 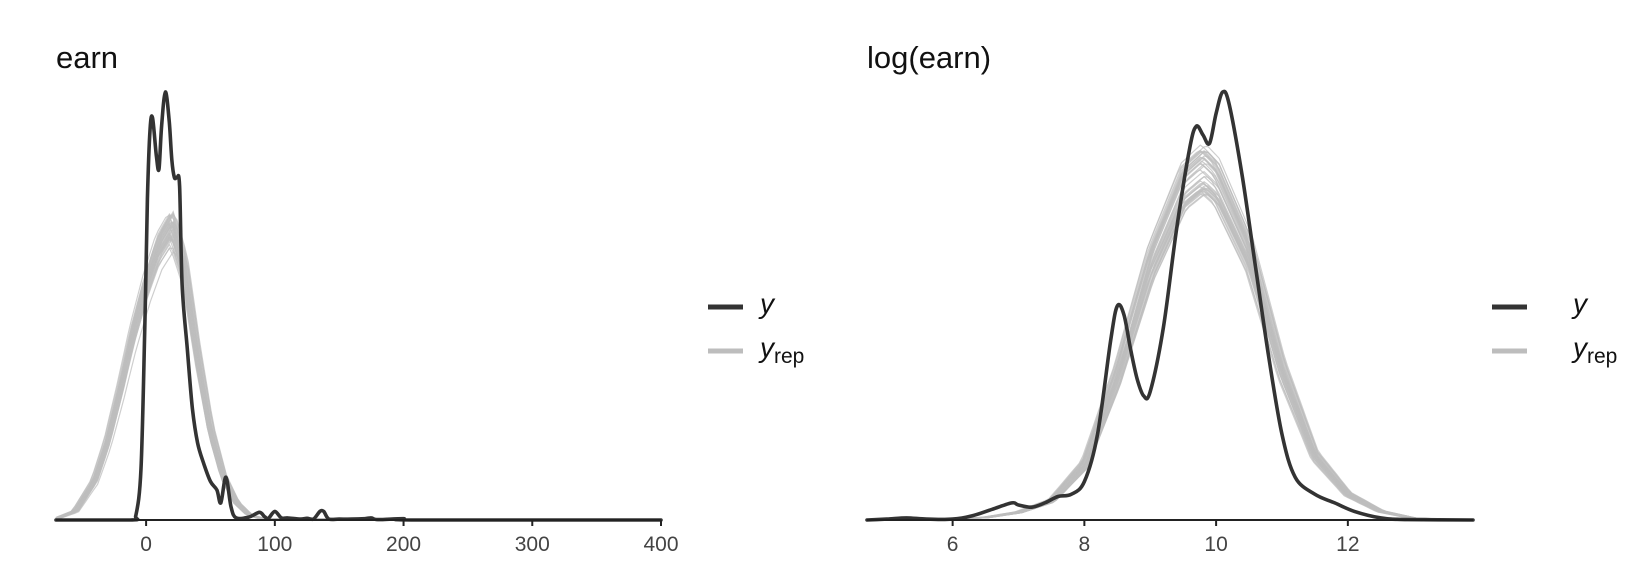 I want to click on x-tick-label-log-earn: 12, so click(x=1347, y=544).